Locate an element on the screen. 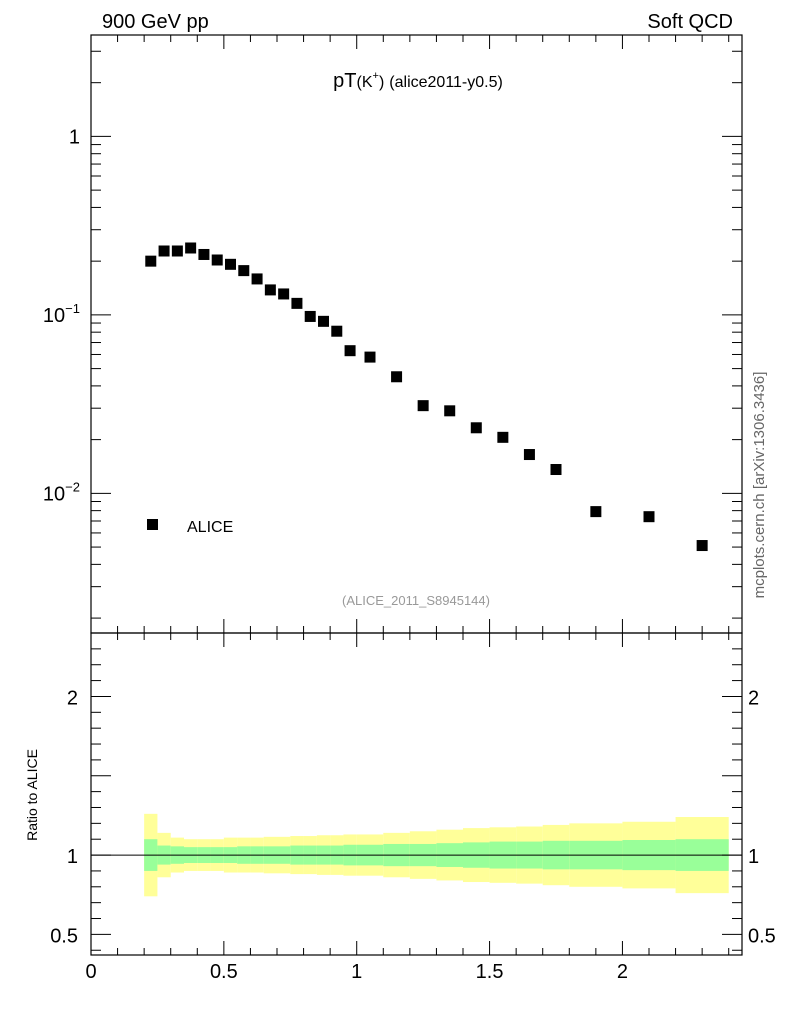 The width and height of the screenshot is (786, 1024). x-tick-label: 1 is located at coordinates (356, 972).